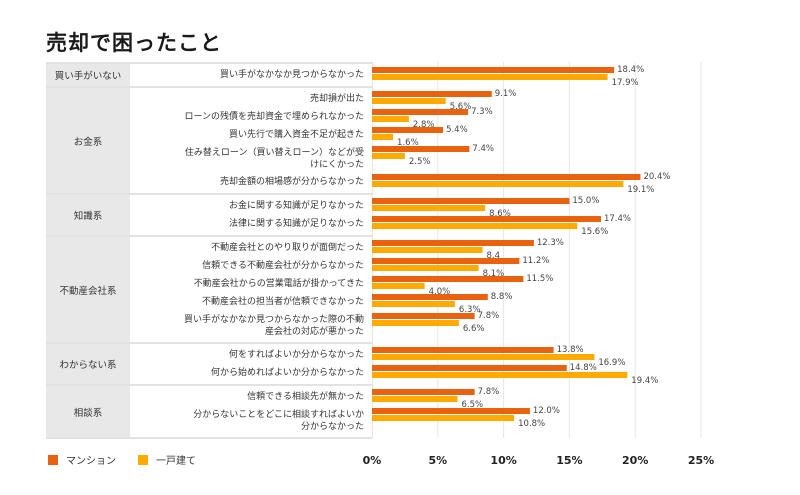 The height and width of the screenshot is (495, 800). I want to click on item-row: 売却金額の相場感が分からなかった, so click(251, 182).